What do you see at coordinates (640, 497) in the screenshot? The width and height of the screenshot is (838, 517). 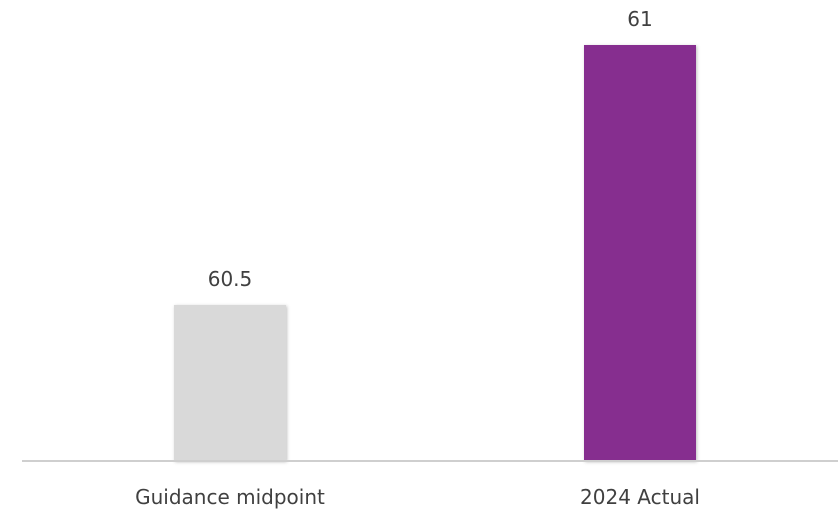 I see `x-tick-label: 2024 Actual` at bounding box center [640, 497].